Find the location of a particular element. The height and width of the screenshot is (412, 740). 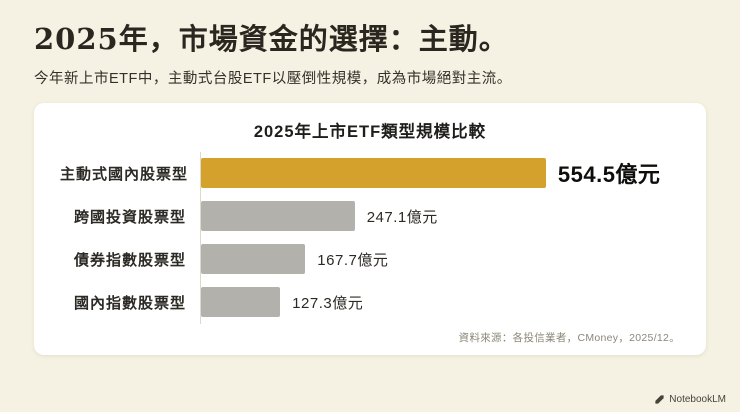

notebooklm-watermark: NotebookLM is located at coordinates (690, 399).